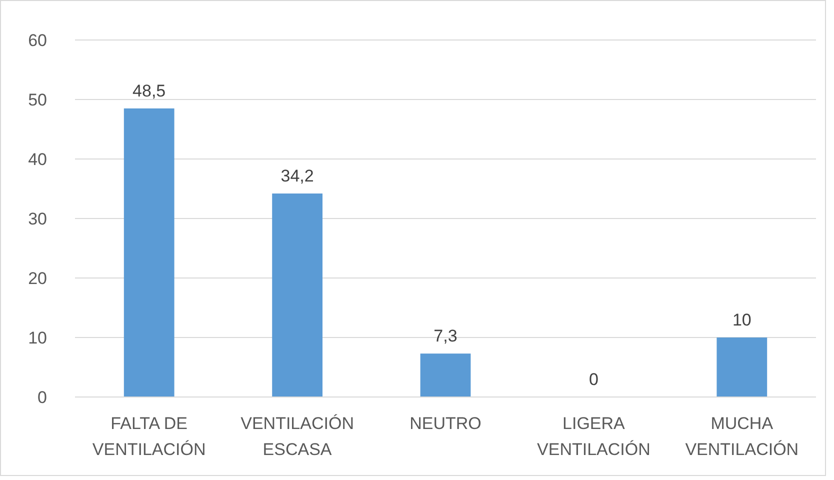 The height and width of the screenshot is (480, 834). I want to click on x-tick-label: FALTA DE VENTILACIÓN, so click(149, 436).